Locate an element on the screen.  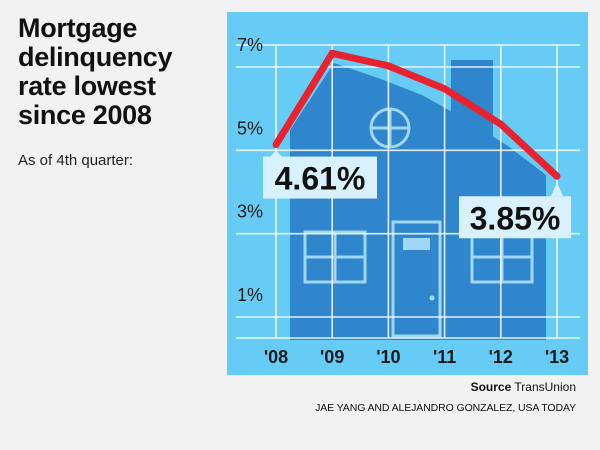
series-line-path is located at coordinates (416, 114).